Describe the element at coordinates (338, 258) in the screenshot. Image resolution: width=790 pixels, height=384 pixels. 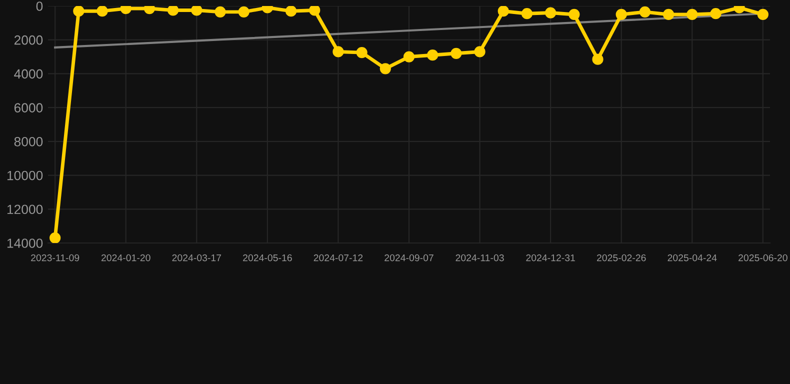
I see `x-tick-label: 2024-07-12` at that location.